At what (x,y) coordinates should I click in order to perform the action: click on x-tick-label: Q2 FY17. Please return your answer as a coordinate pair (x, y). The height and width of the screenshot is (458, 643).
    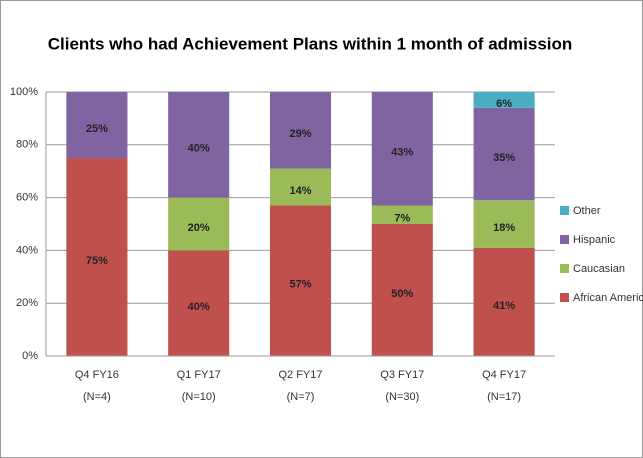
    Looking at the image, I should click on (300, 375).